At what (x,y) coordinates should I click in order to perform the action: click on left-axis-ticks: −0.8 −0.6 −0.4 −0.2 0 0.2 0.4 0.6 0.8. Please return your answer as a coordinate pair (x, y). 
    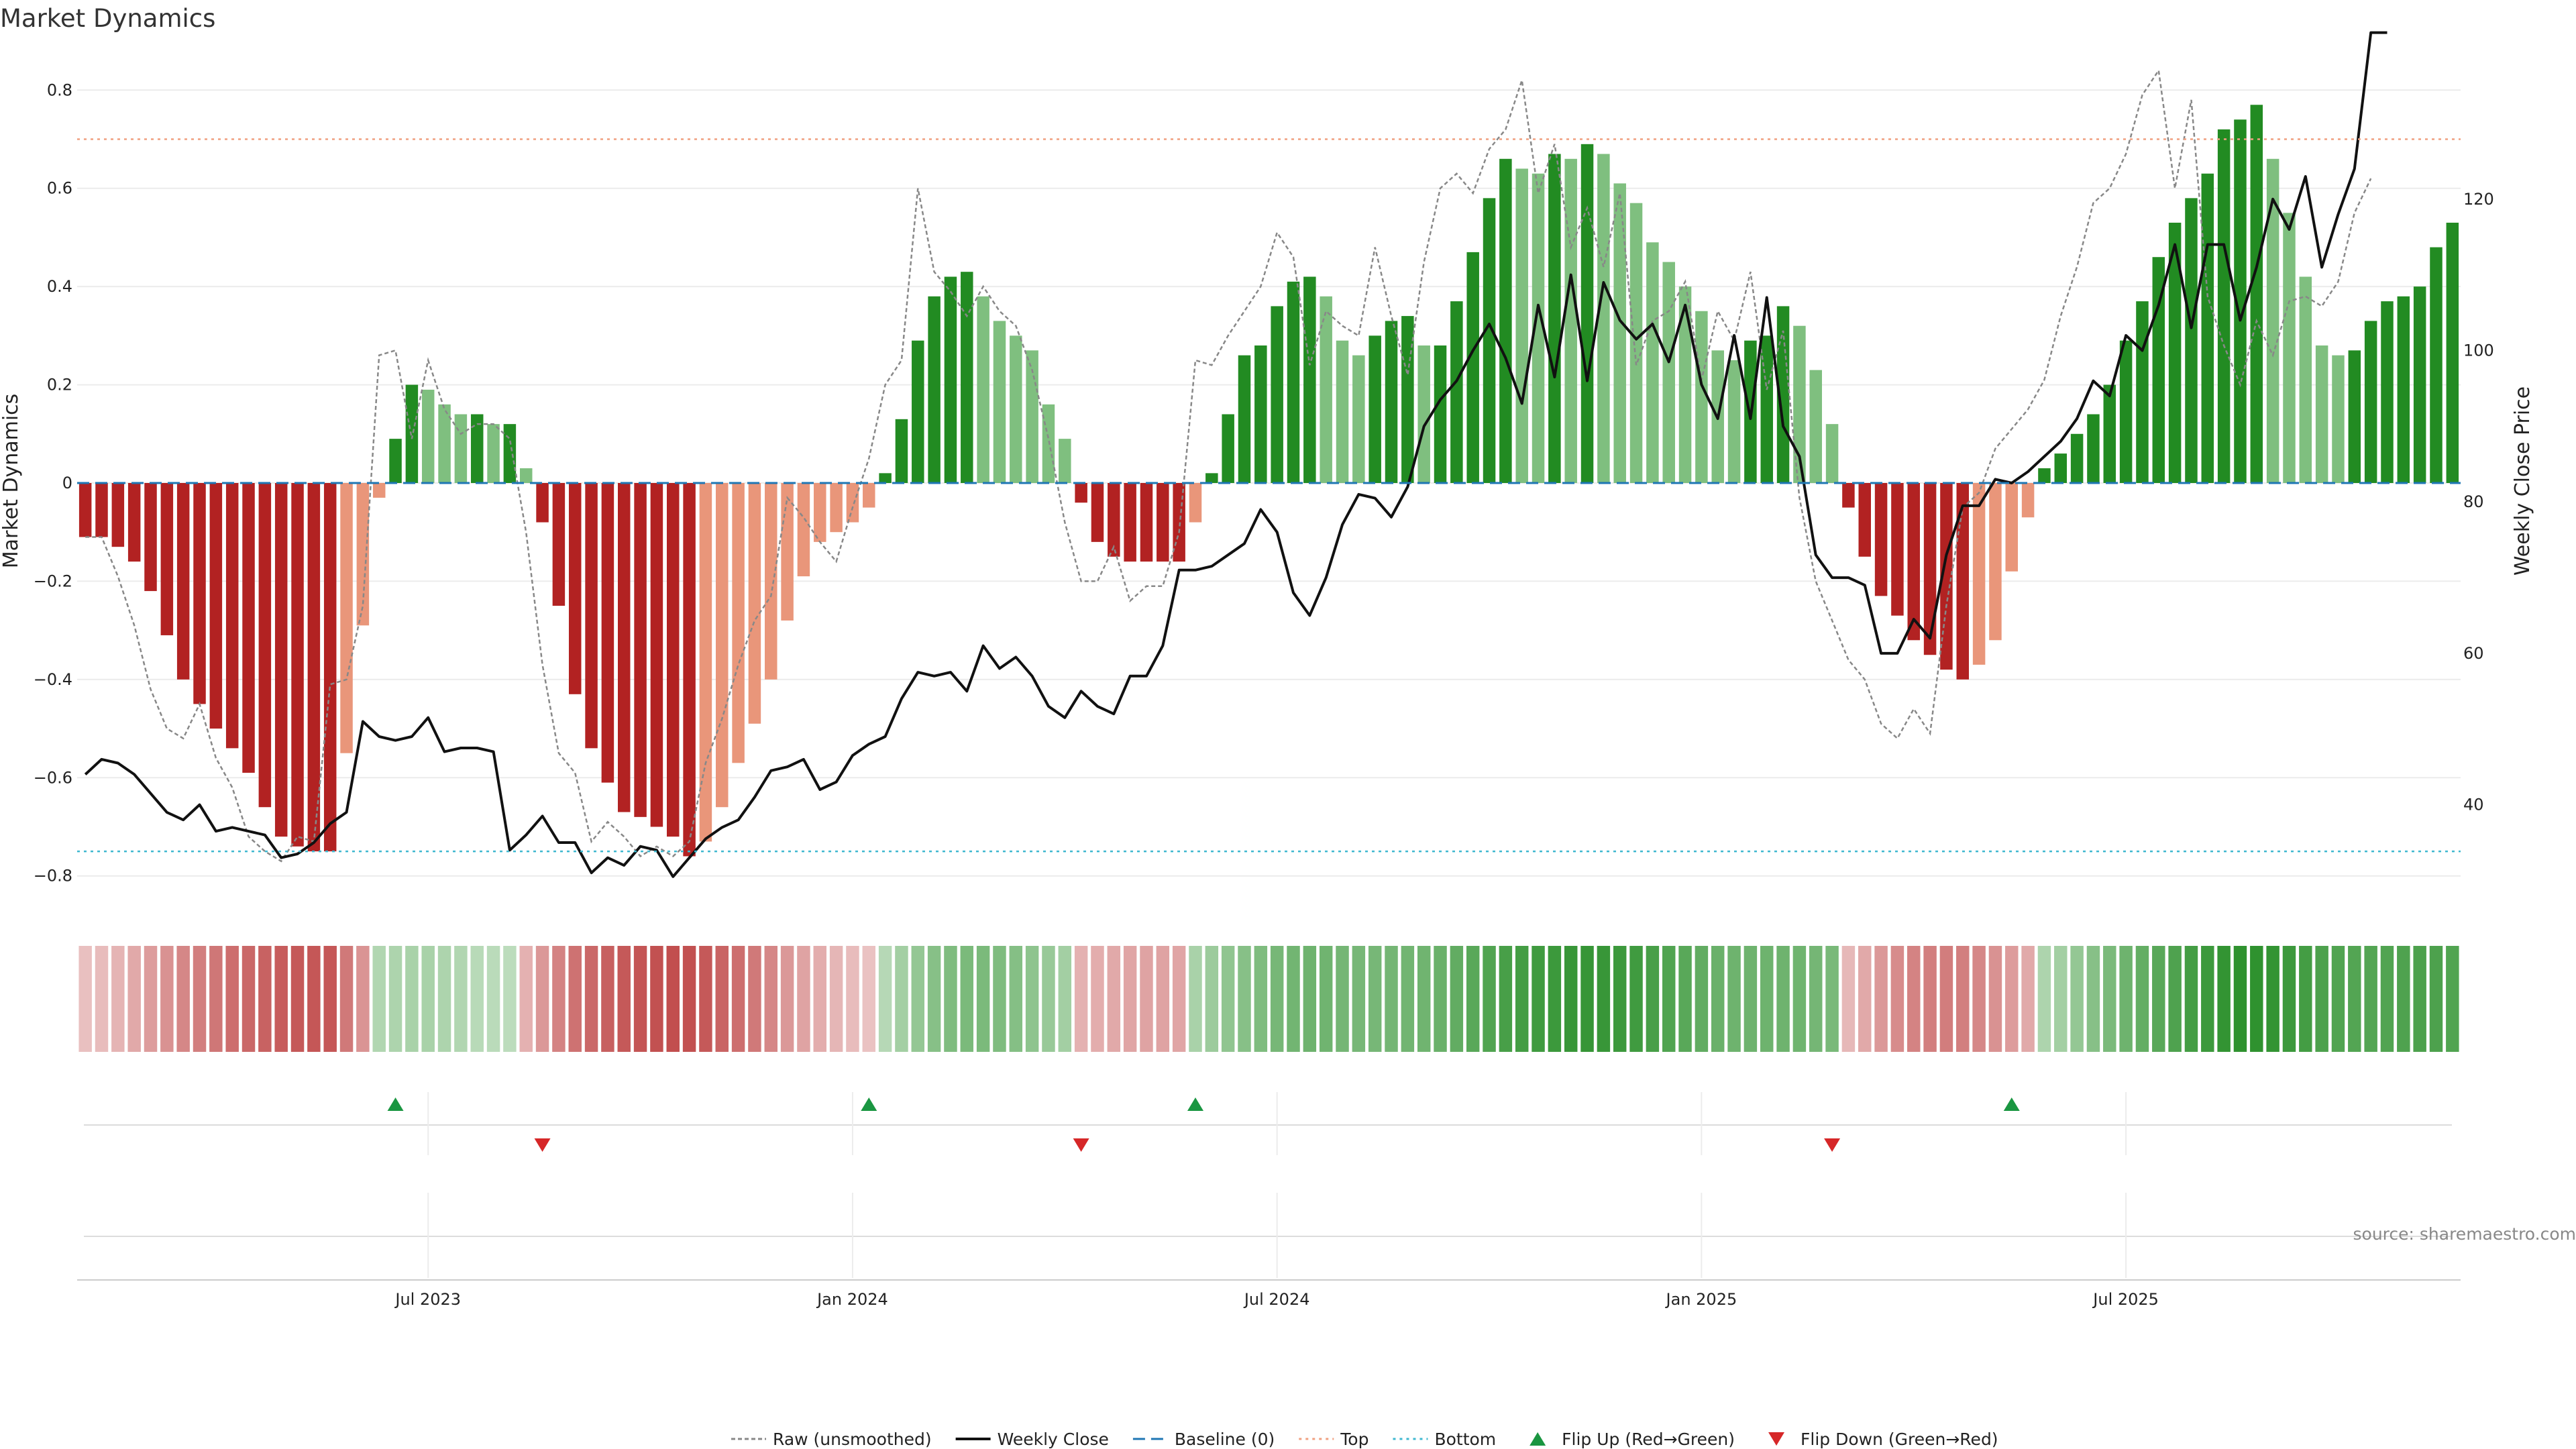
    Looking at the image, I should click on (53, 482).